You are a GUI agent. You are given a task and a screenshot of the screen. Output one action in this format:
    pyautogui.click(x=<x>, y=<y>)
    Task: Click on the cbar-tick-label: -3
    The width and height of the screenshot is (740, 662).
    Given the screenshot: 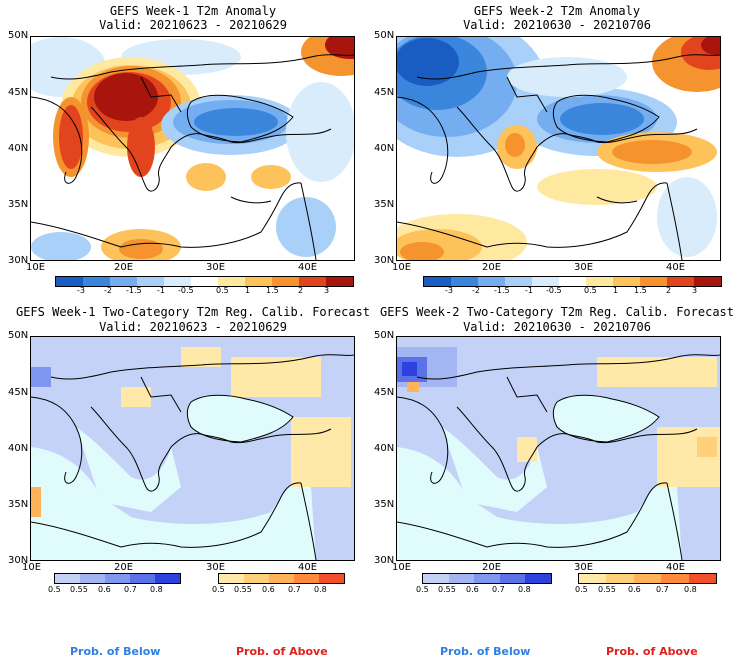 What is the action you would take?
    pyautogui.click(x=449, y=290)
    